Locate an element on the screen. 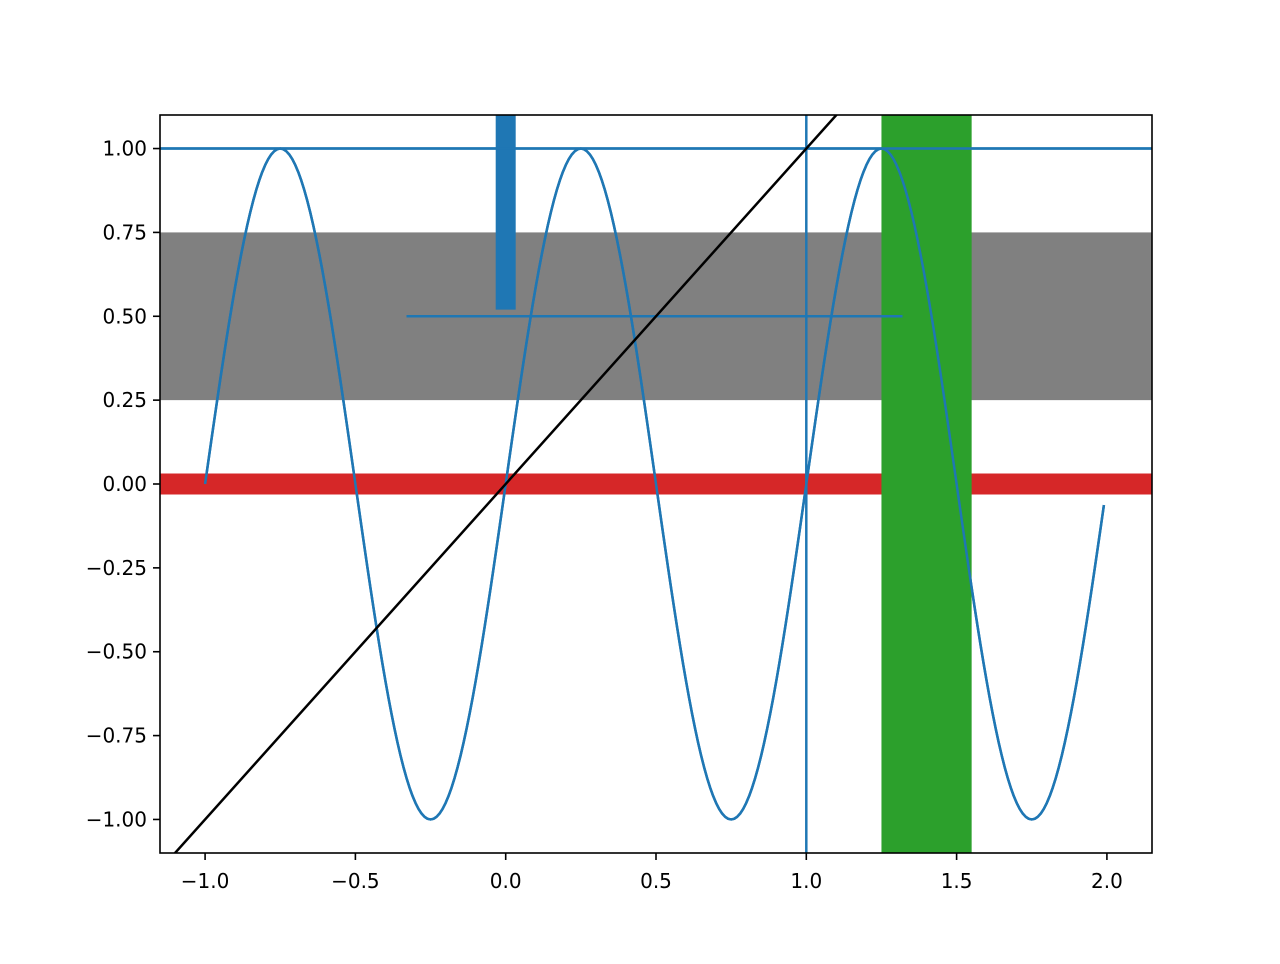 This screenshot has width=1280, height=964. x-tick-label: 2.0 is located at coordinates (1107, 881).